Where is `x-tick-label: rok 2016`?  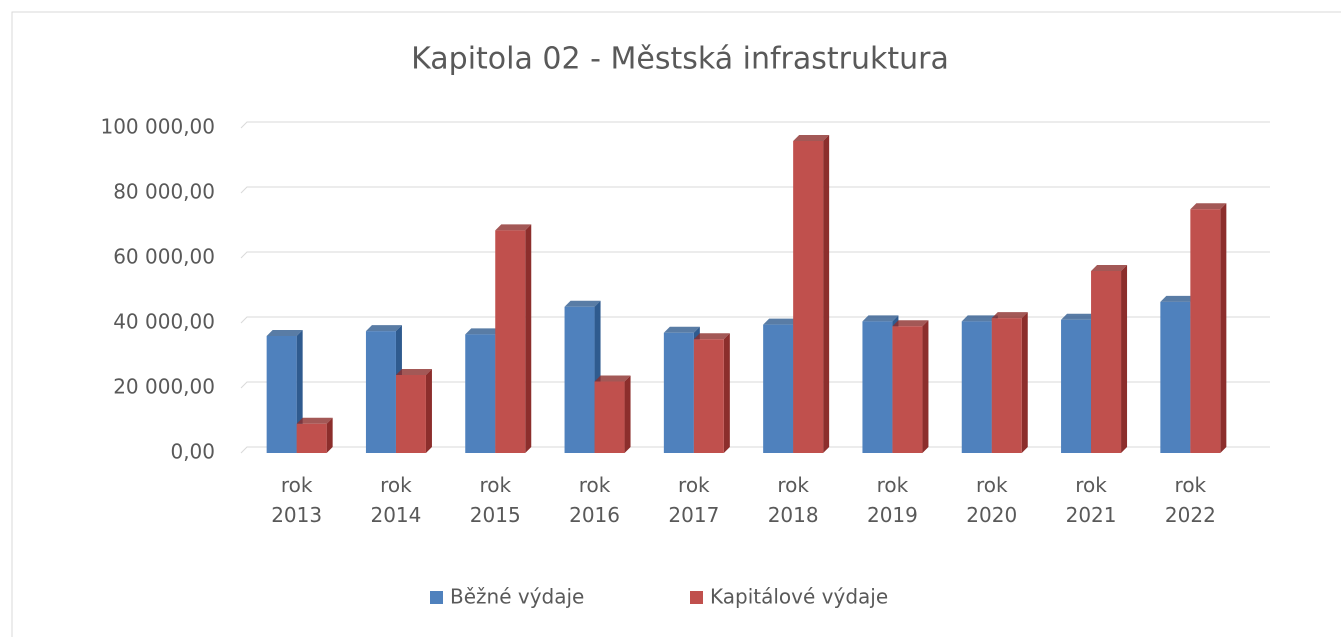
x-tick-label: rok 2016 is located at coordinates (594, 500).